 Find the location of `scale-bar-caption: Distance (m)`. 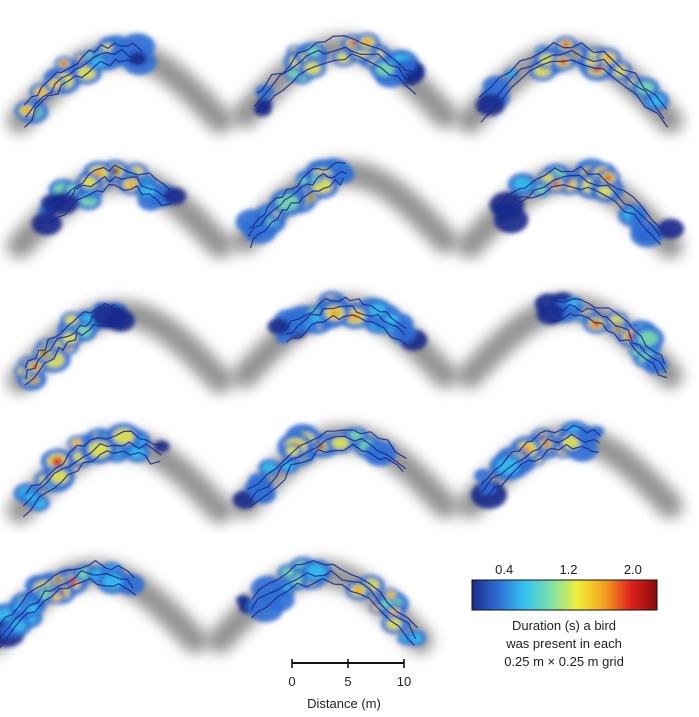

scale-bar-caption: Distance (m) is located at coordinates (344, 703).